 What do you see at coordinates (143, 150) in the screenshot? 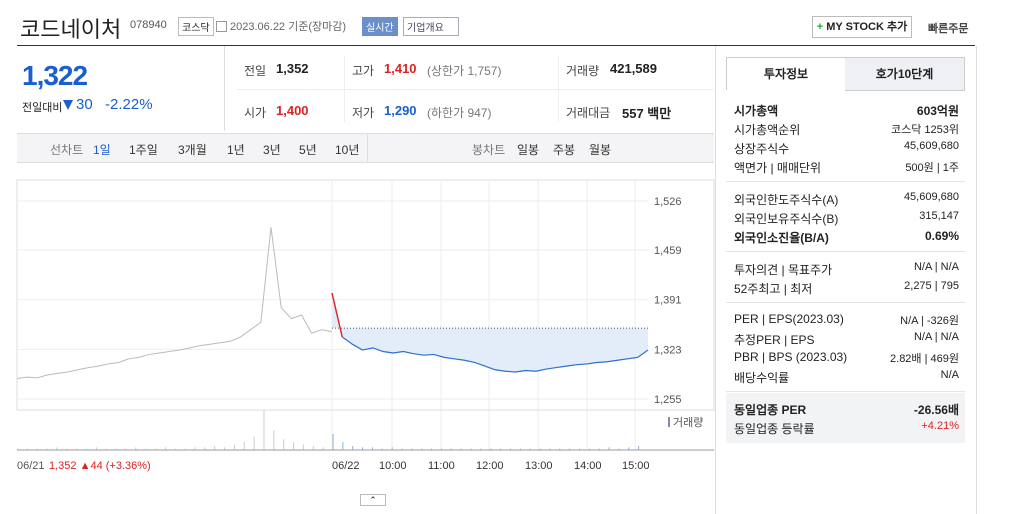
I see `period-tab: 1주일` at bounding box center [143, 150].